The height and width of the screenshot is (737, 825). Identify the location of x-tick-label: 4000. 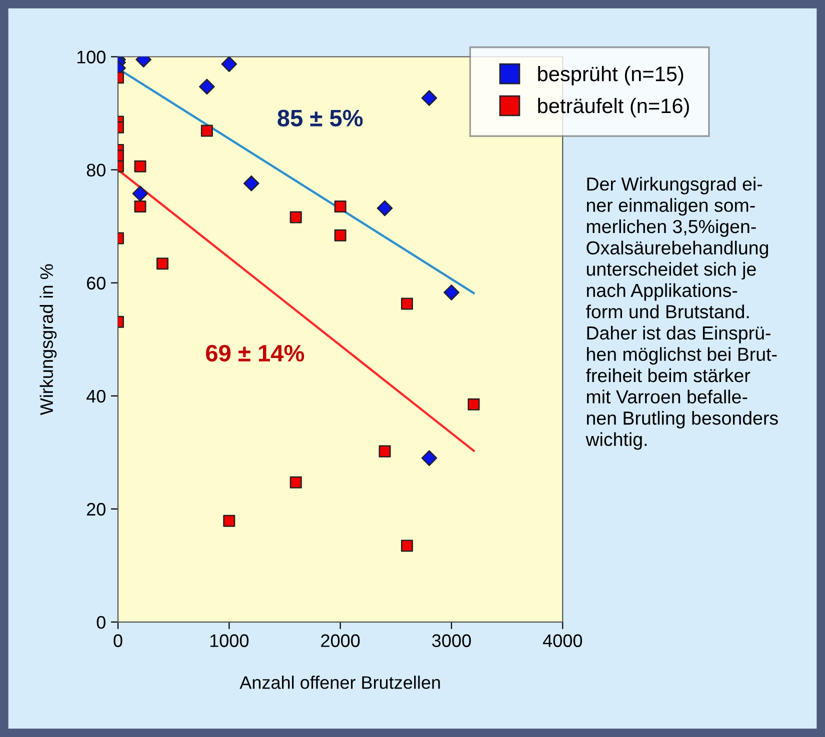
(562, 641).